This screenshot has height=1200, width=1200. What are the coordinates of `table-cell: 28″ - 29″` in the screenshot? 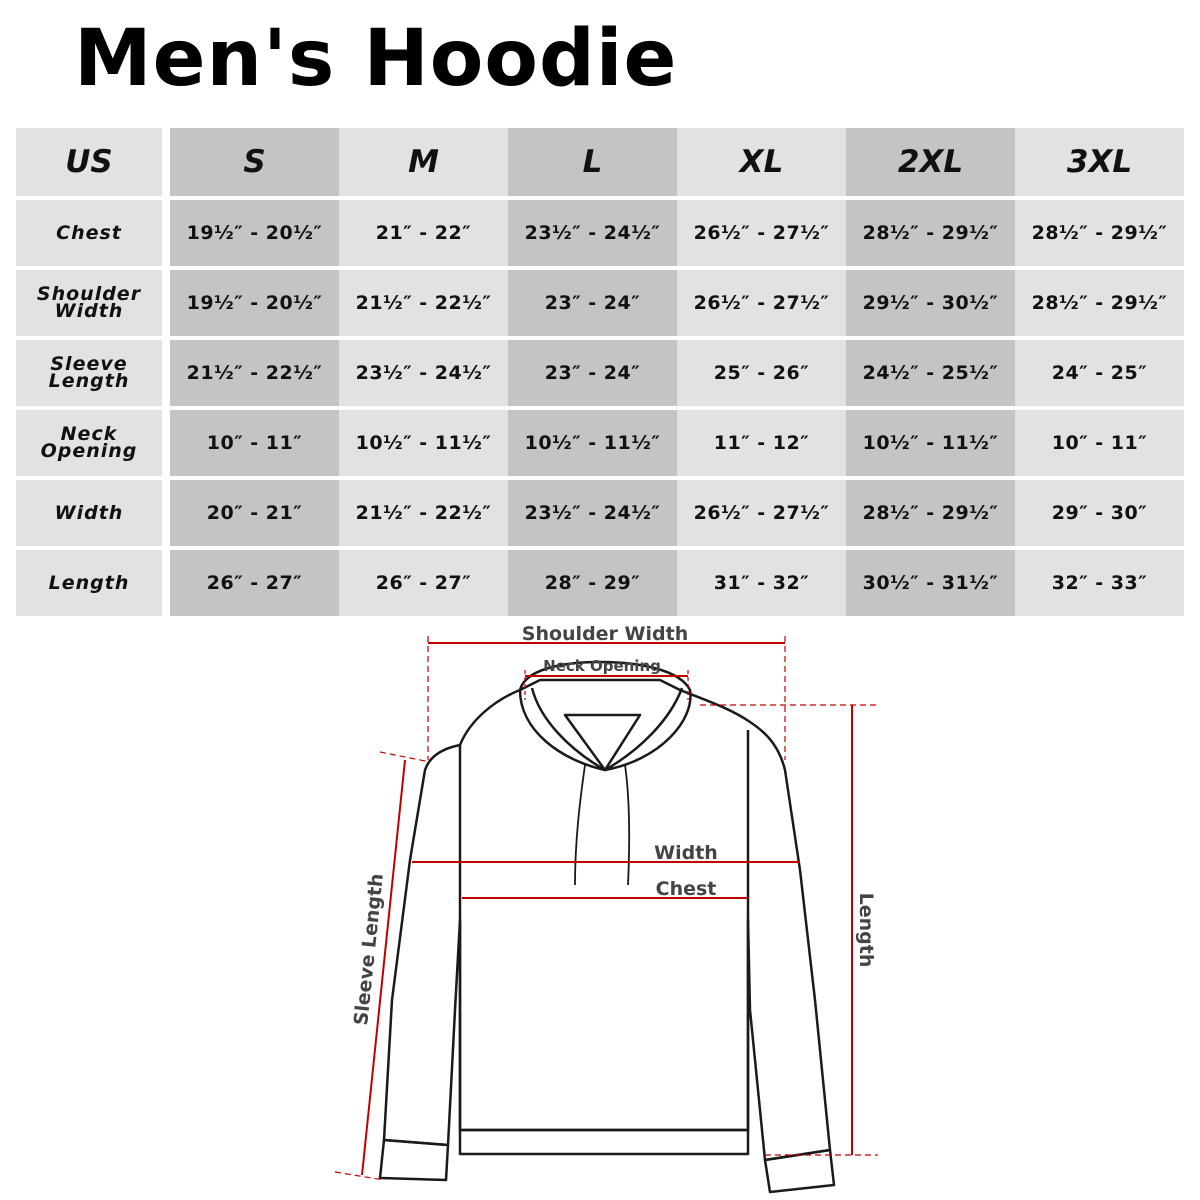 It's located at (592, 583).